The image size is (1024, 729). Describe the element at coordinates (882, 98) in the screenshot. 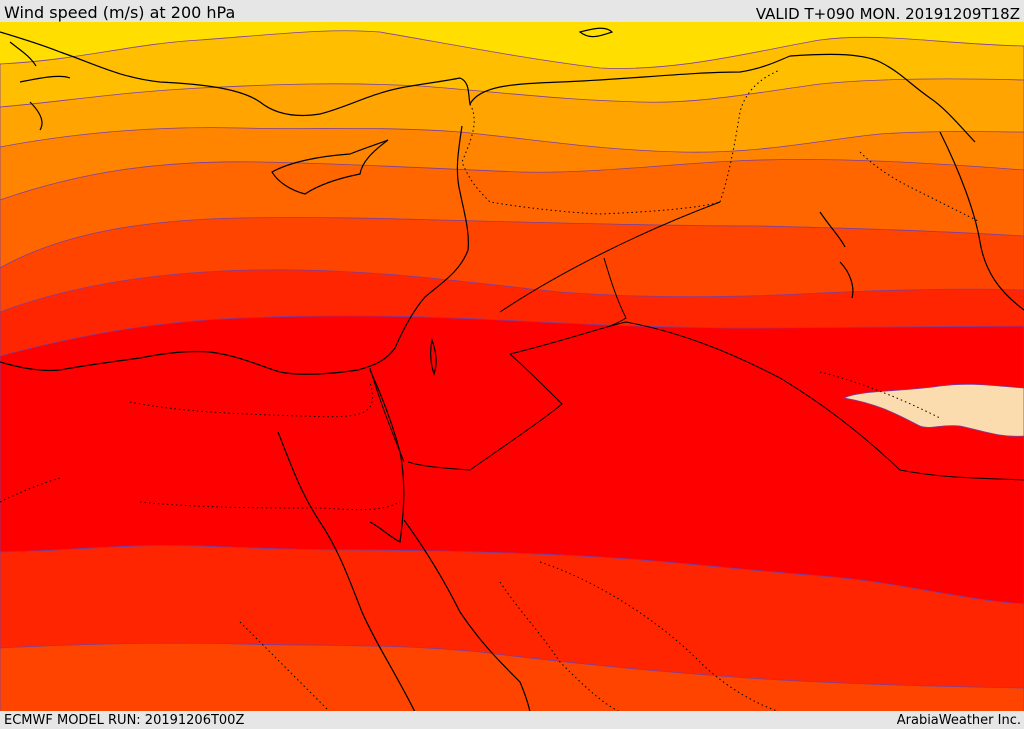

I see `black-sea-coast` at that location.